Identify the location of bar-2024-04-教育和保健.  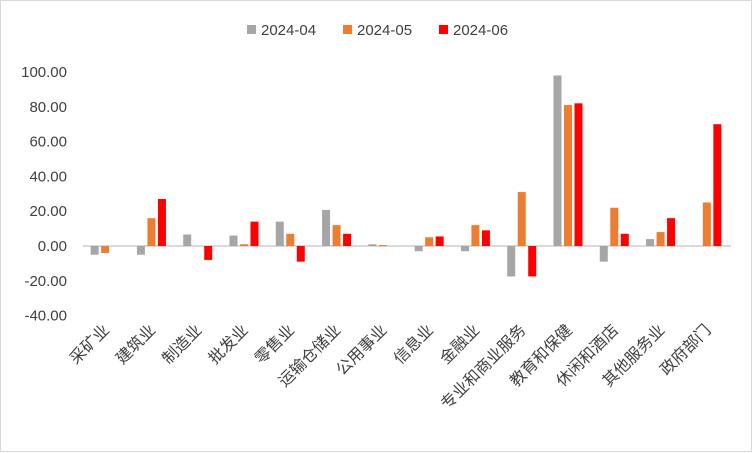
(557, 160).